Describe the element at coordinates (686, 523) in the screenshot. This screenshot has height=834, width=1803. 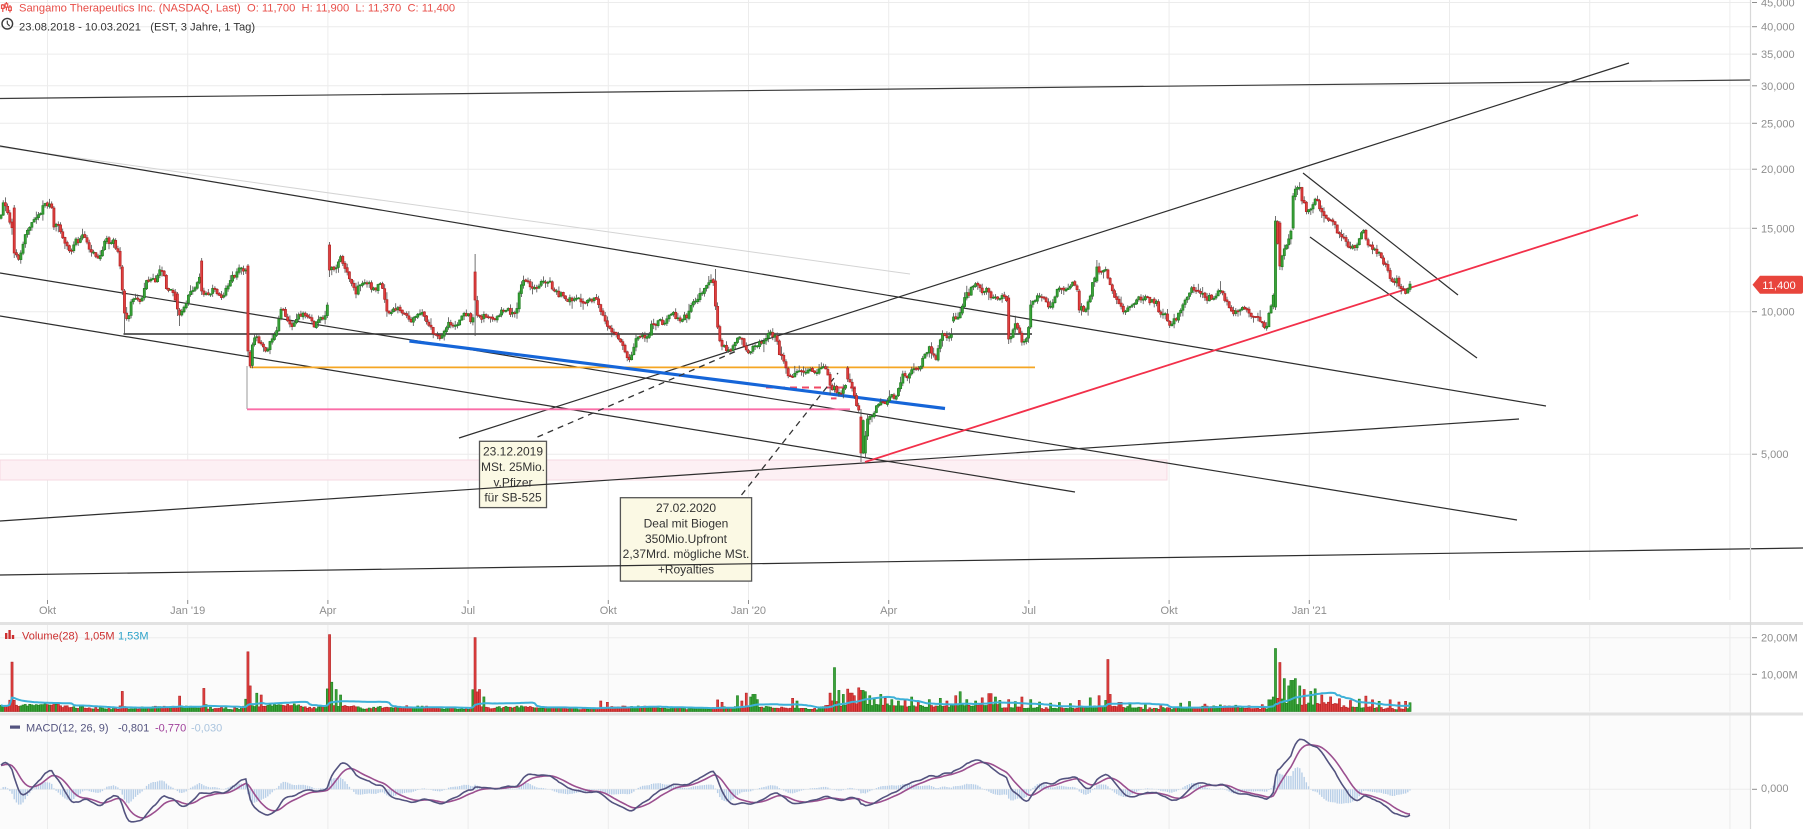
I see `svg-text: Deal mit Biogen` at that location.